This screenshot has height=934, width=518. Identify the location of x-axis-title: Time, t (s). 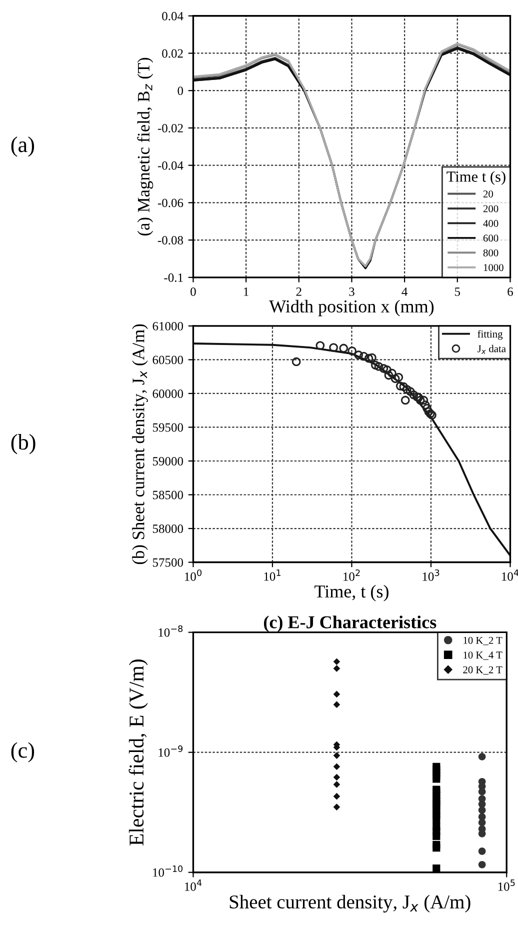
(351, 593).